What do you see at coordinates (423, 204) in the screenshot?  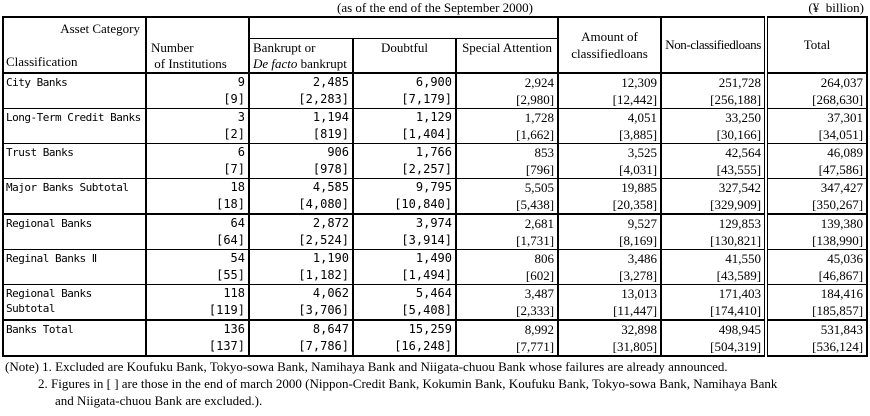 I see `prior-value: [10,840]` at bounding box center [423, 204].